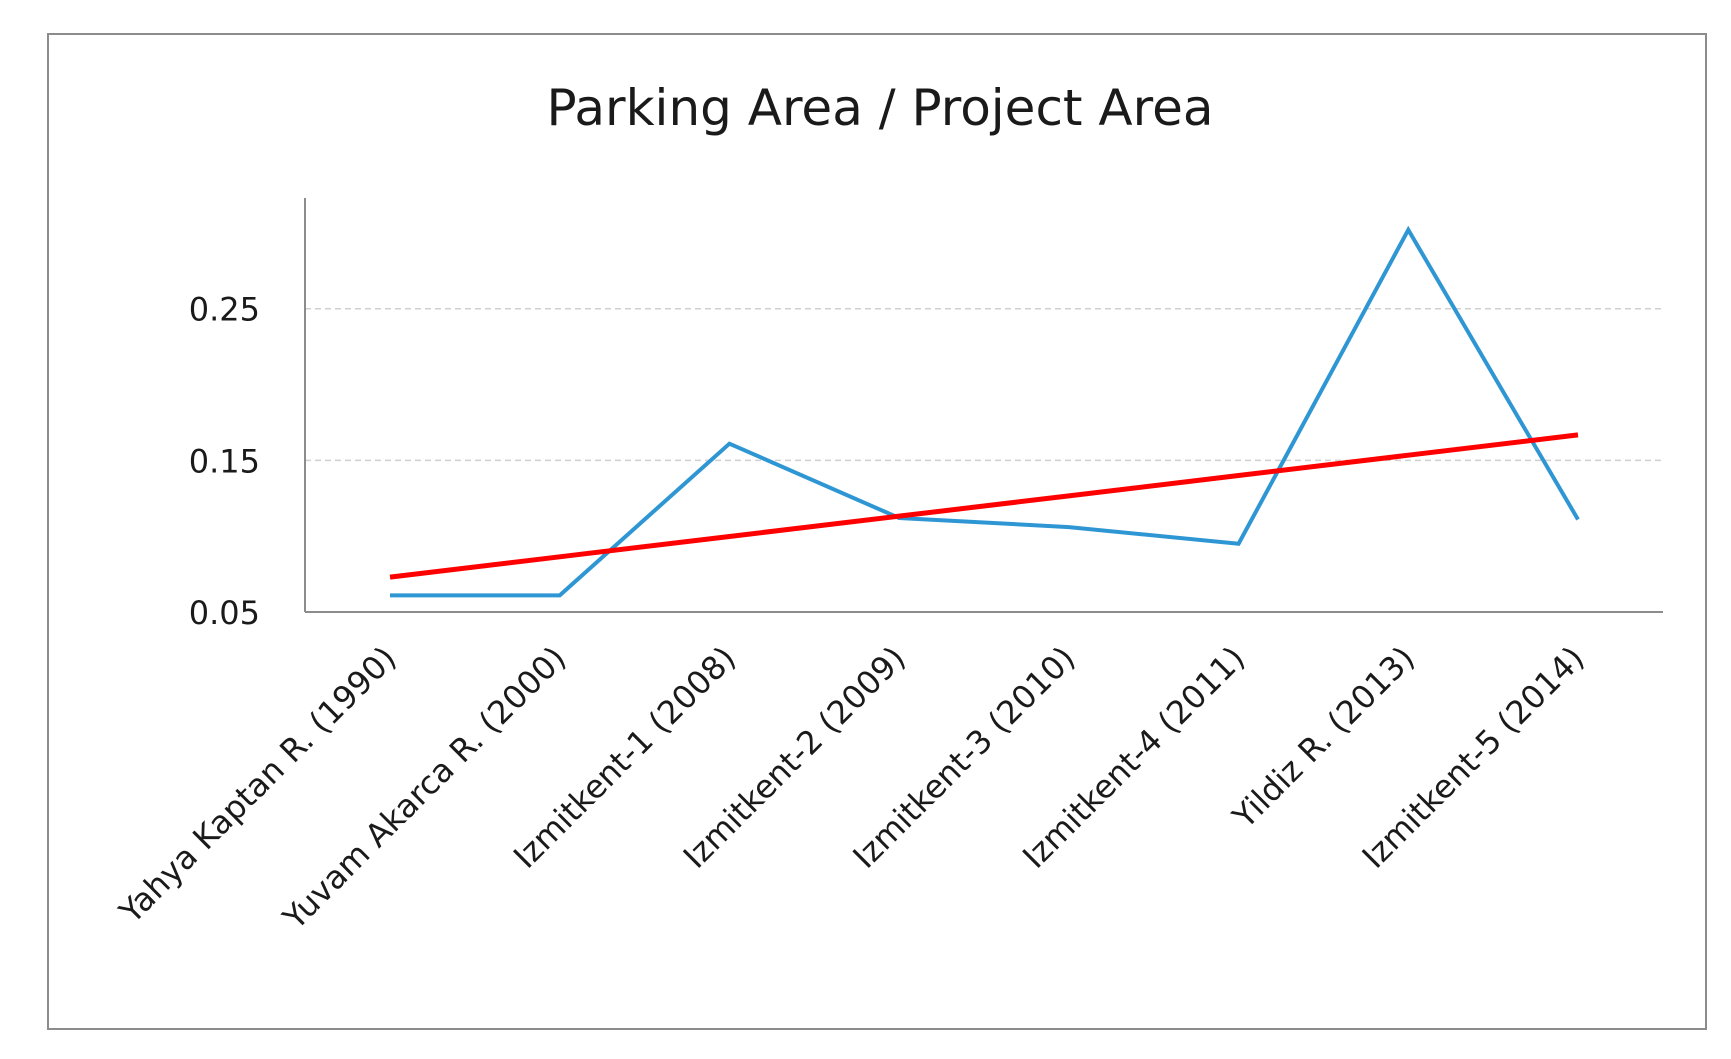 The height and width of the screenshot is (1059, 1731). What do you see at coordinates (224, 613) in the screenshot?
I see `y-tick-label: 0.05` at bounding box center [224, 613].